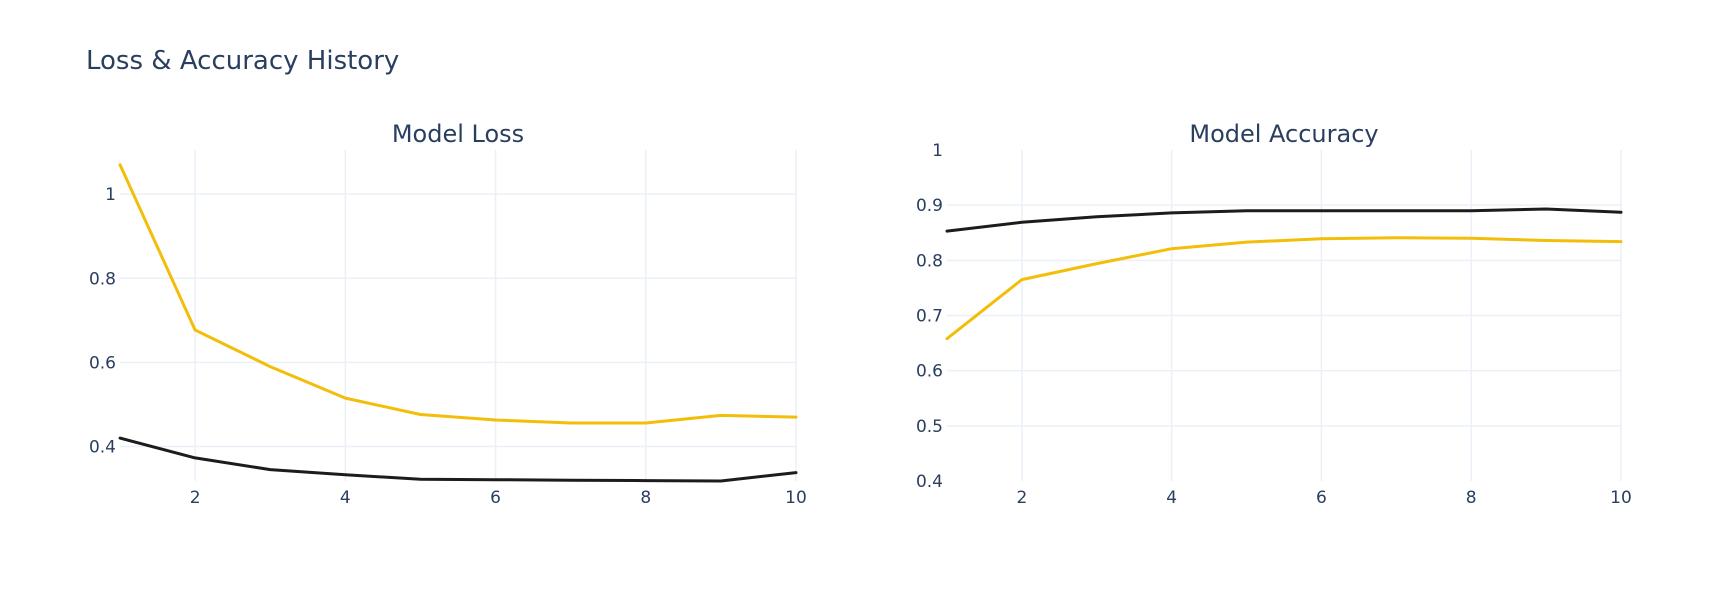 Image resolution: width=1730 pixels, height=597 pixels. Describe the element at coordinates (1471, 498) in the screenshot. I see `accuracy-x-tick-label: 8` at that location.